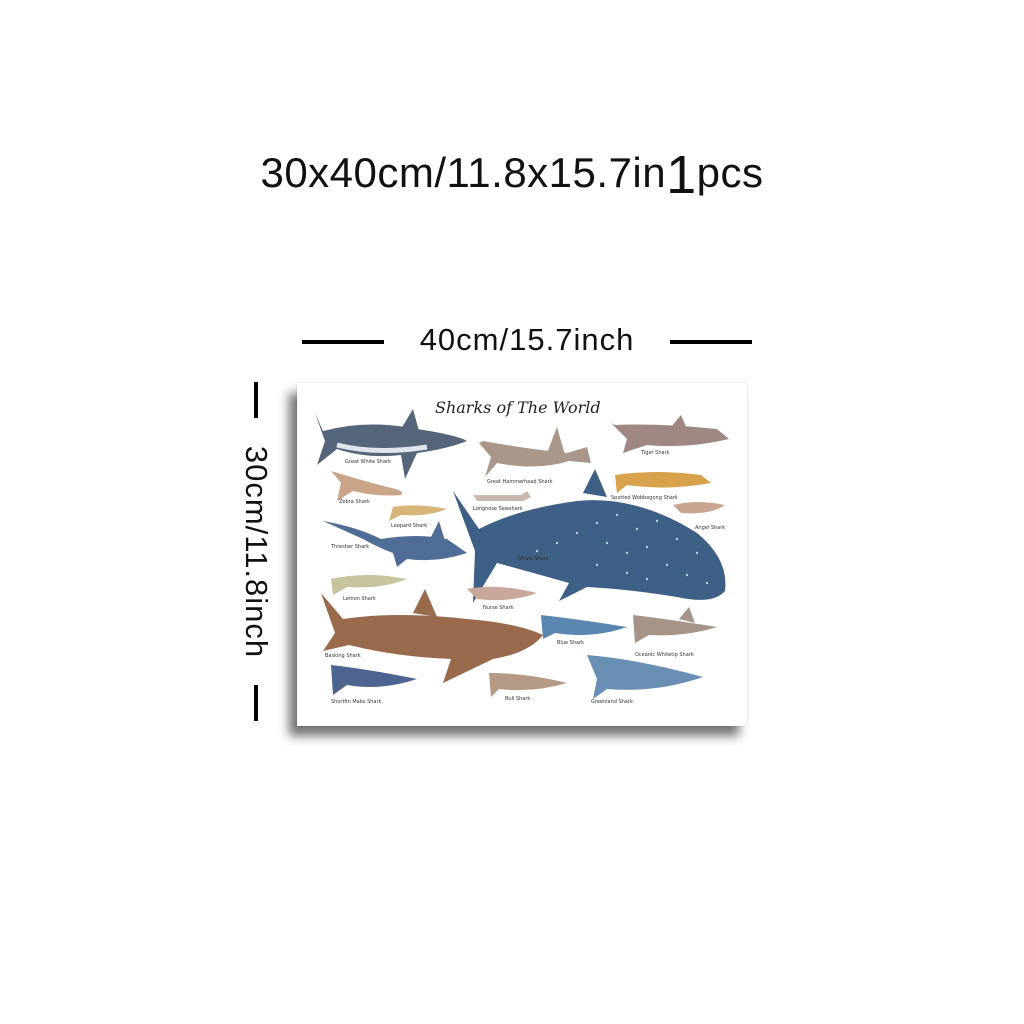 The width and height of the screenshot is (1024, 1024). What do you see at coordinates (463, 172) in the screenshot?
I see `size-text: 30x40cm/11.8x15.7in` at bounding box center [463, 172].